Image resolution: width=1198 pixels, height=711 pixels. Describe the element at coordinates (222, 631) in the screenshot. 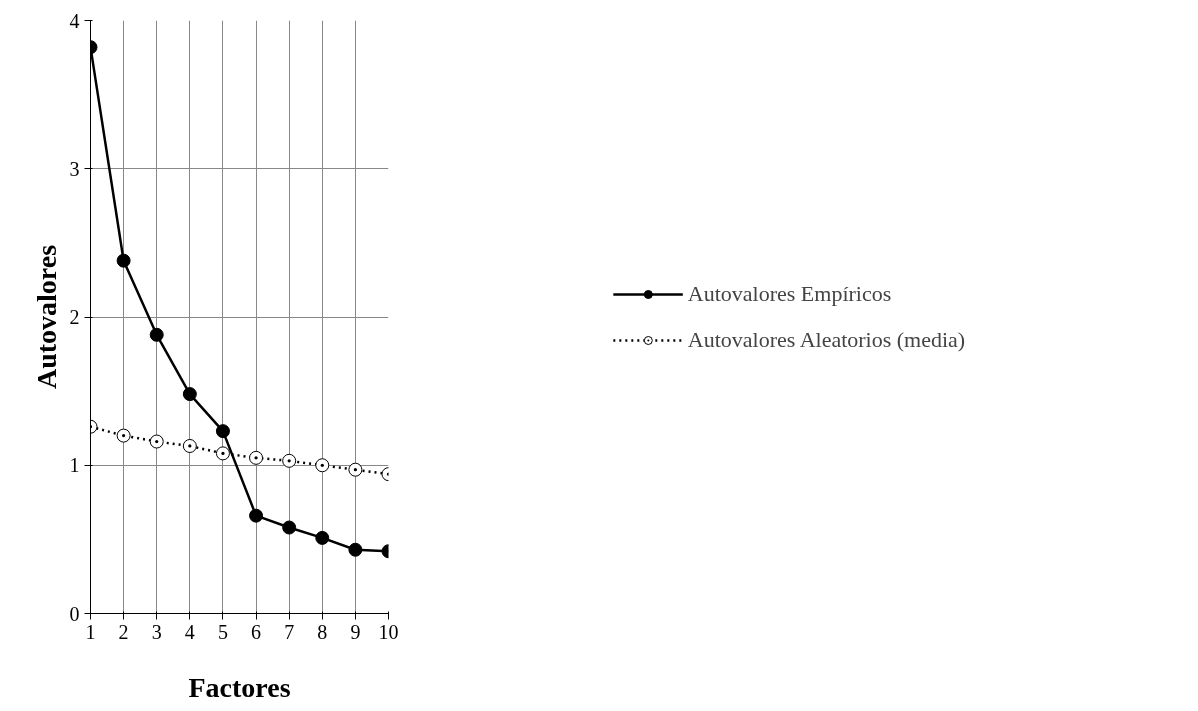

I see `x-tick-label: 5` at that location.